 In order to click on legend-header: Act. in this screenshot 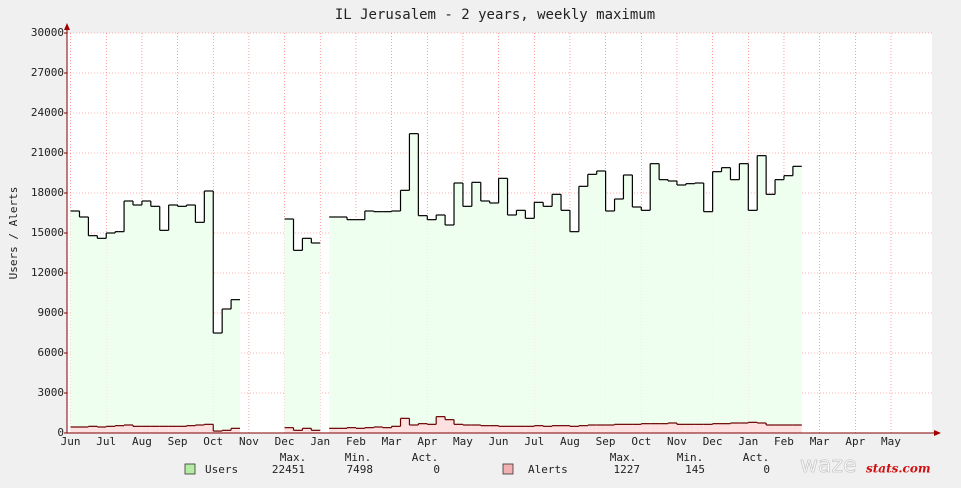, I will do `click(756, 457)`.